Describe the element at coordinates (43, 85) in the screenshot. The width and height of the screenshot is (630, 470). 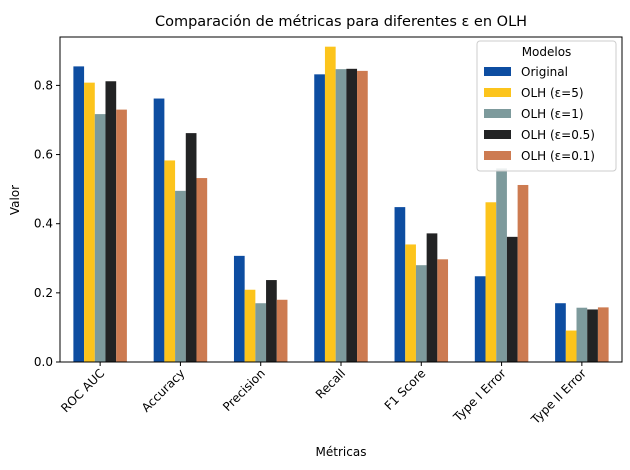
I see `y-tick-label: 0.8` at that location.